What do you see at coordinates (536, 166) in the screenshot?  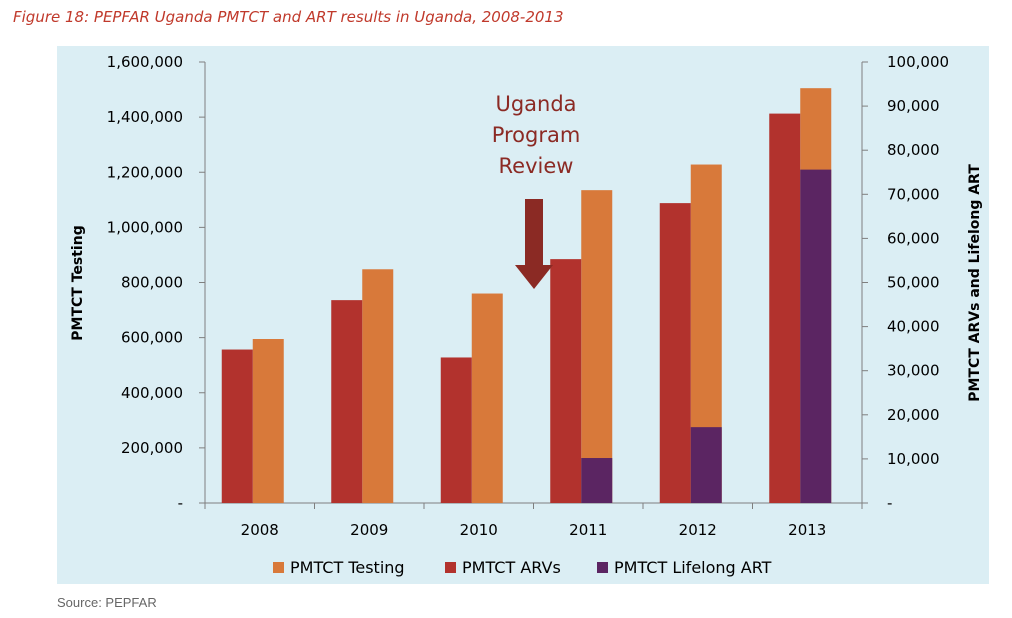 I see `annotation-line: Review` at bounding box center [536, 166].